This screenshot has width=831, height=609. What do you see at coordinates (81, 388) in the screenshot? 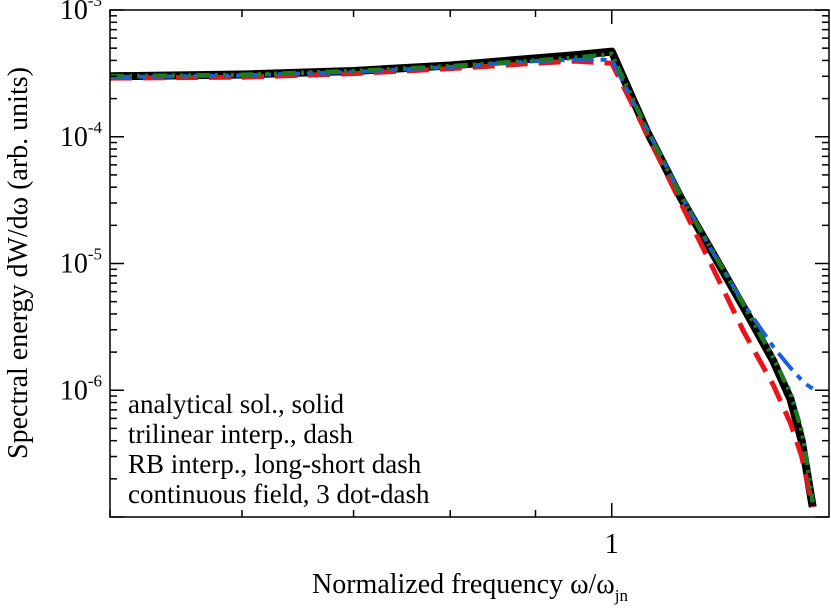
I see `y-tick-label-3: 10⁻⁶` at bounding box center [81, 388].